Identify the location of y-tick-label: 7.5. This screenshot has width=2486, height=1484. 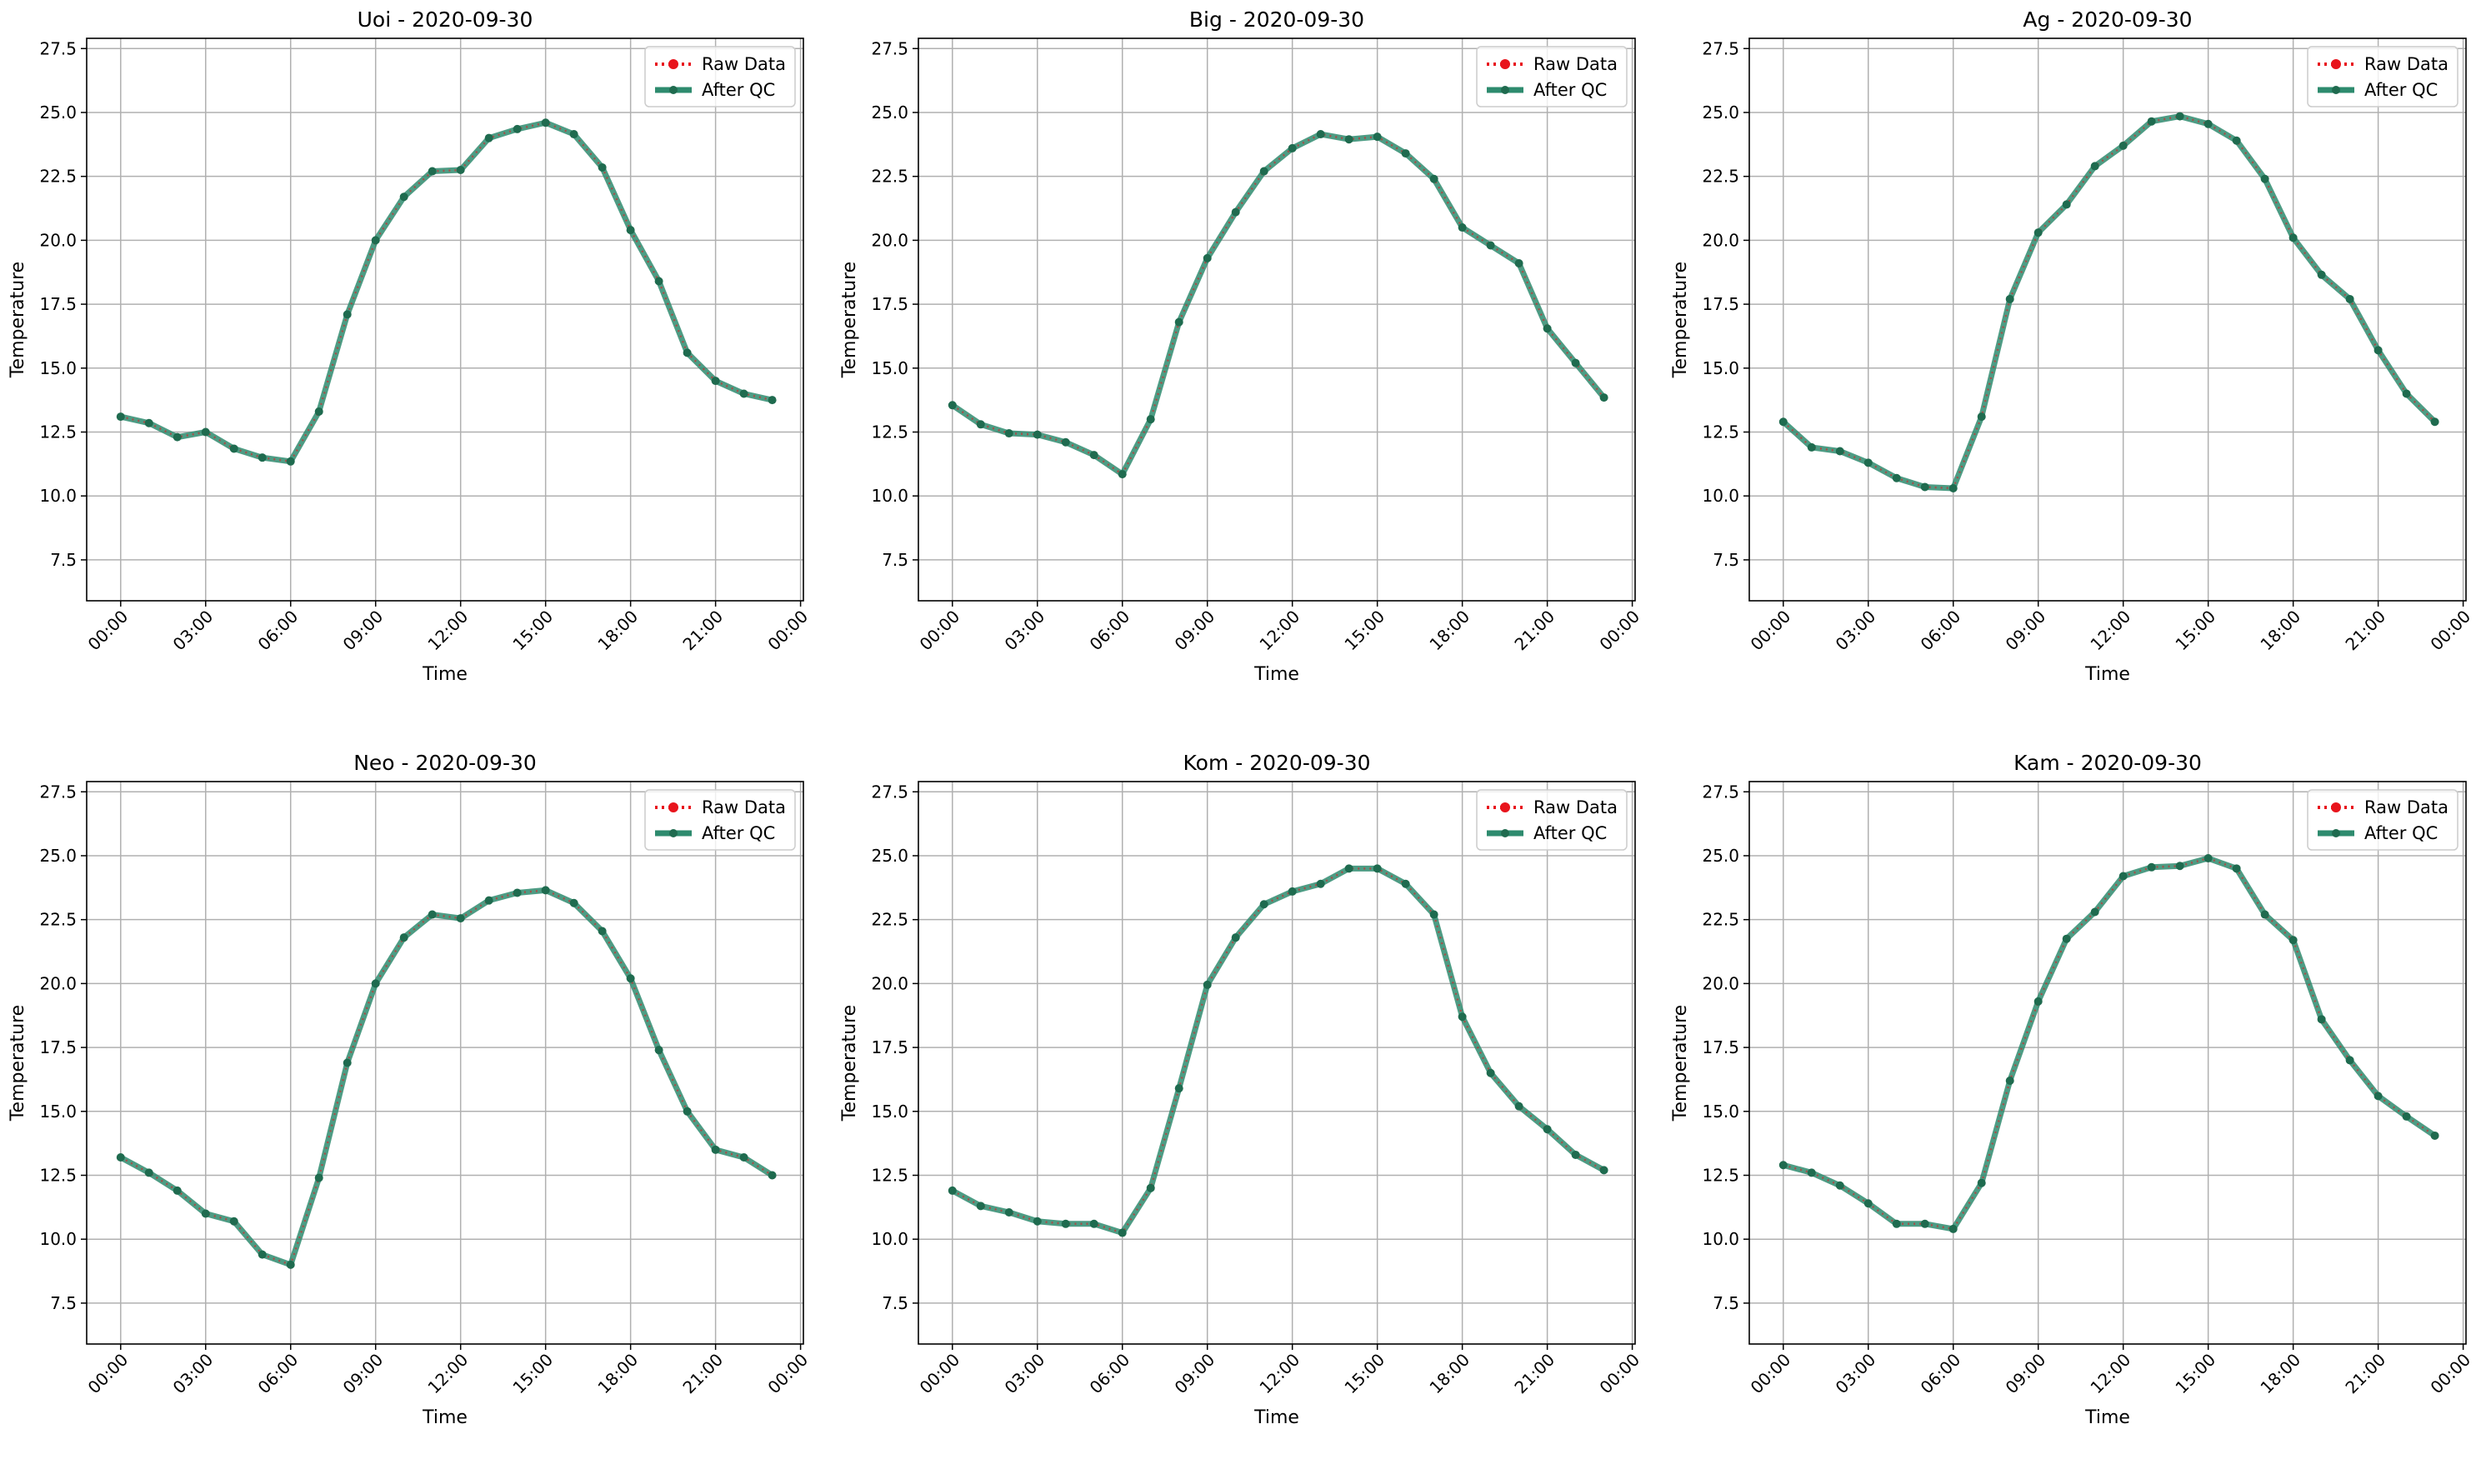
(63, 1303).